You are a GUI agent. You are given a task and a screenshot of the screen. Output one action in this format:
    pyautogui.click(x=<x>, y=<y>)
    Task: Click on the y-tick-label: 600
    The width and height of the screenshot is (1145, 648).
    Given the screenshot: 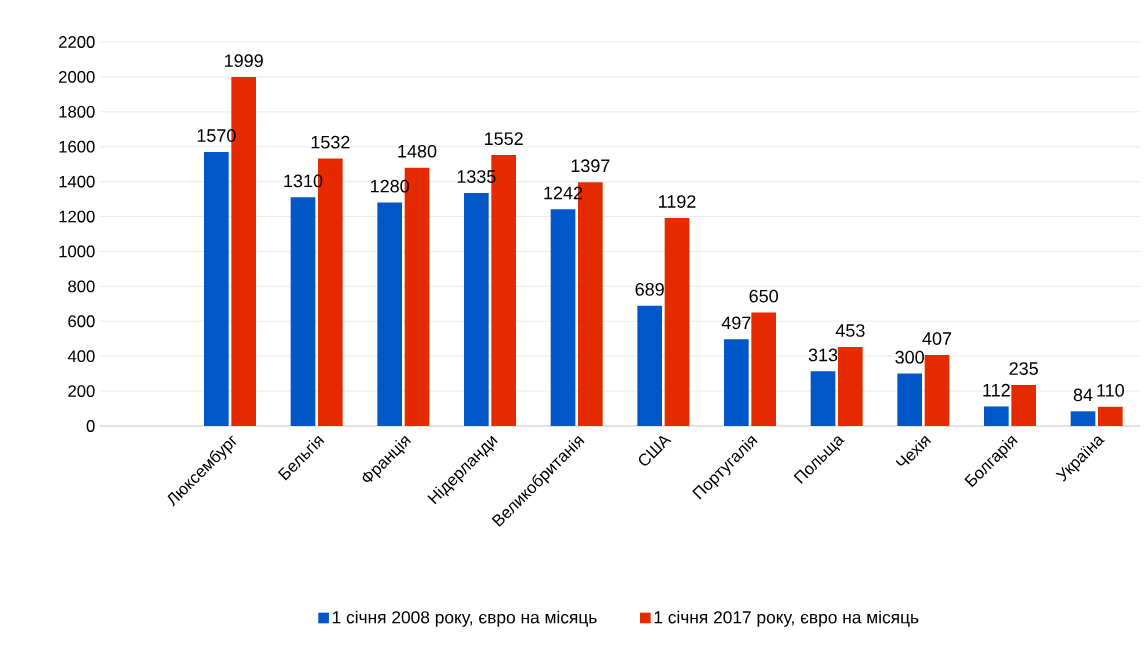 What is the action you would take?
    pyautogui.click(x=81, y=321)
    